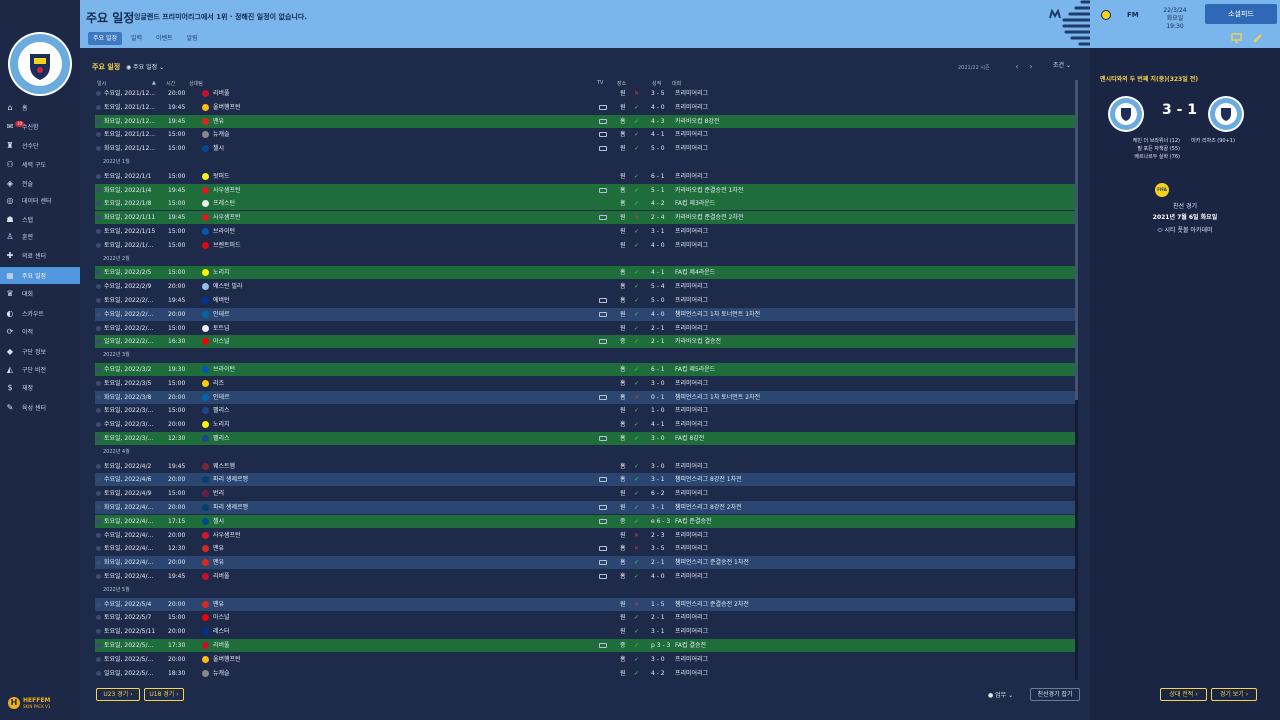 This screenshot has height=720, width=1280. Describe the element at coordinates (1149, 79) in the screenshot. I see `last-match-title: 맨시티와의 두 번째 지(중)(323일 전)` at that location.